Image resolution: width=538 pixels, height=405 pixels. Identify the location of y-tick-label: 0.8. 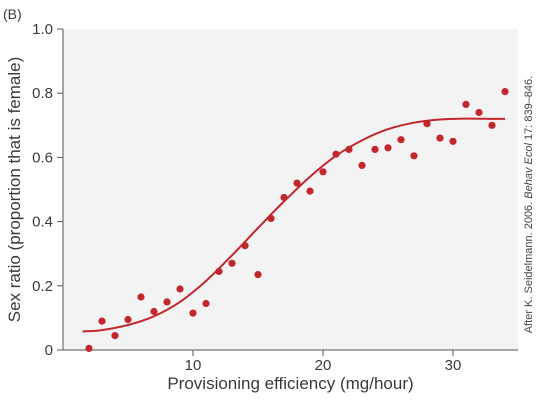
(42, 93).